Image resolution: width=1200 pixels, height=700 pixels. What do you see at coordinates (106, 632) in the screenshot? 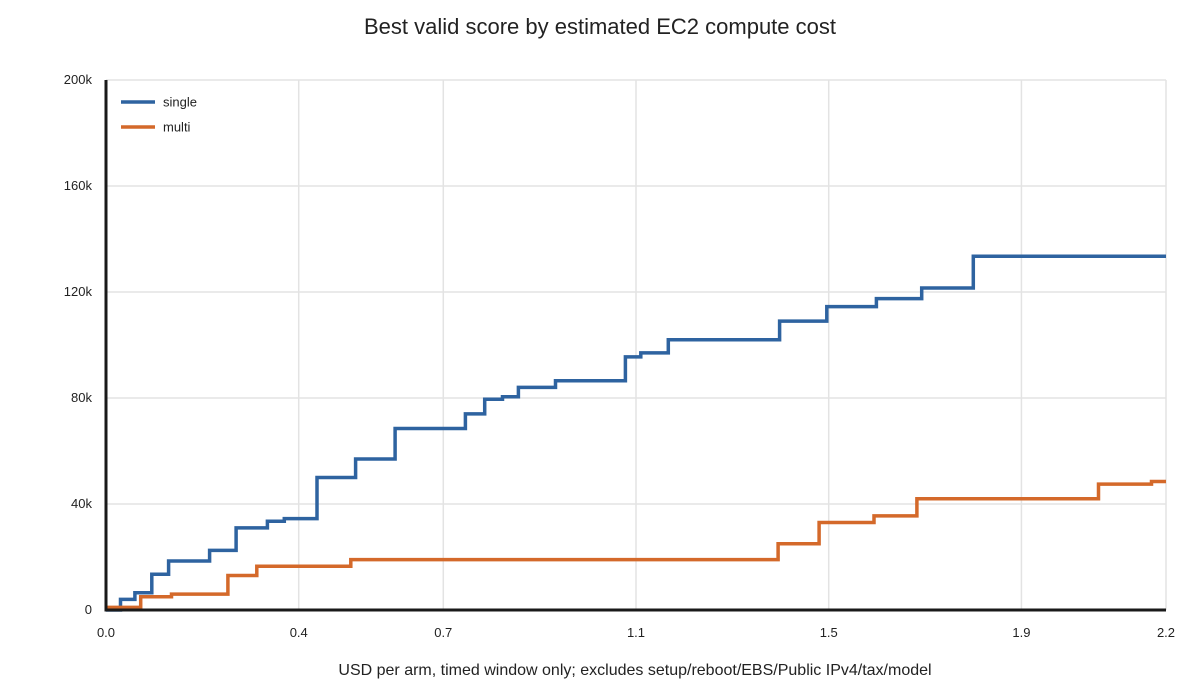
I see `x-tick-label: 0.0` at bounding box center [106, 632].